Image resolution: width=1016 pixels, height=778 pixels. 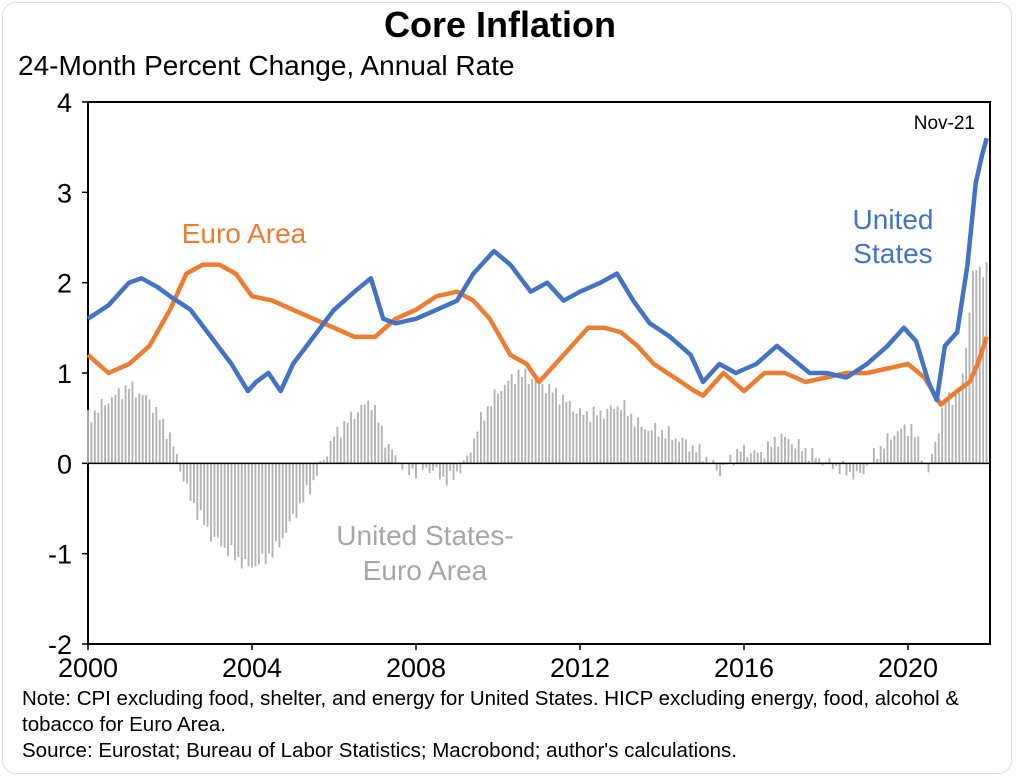 I want to click on y-tick-label: 3, so click(x=64, y=193).